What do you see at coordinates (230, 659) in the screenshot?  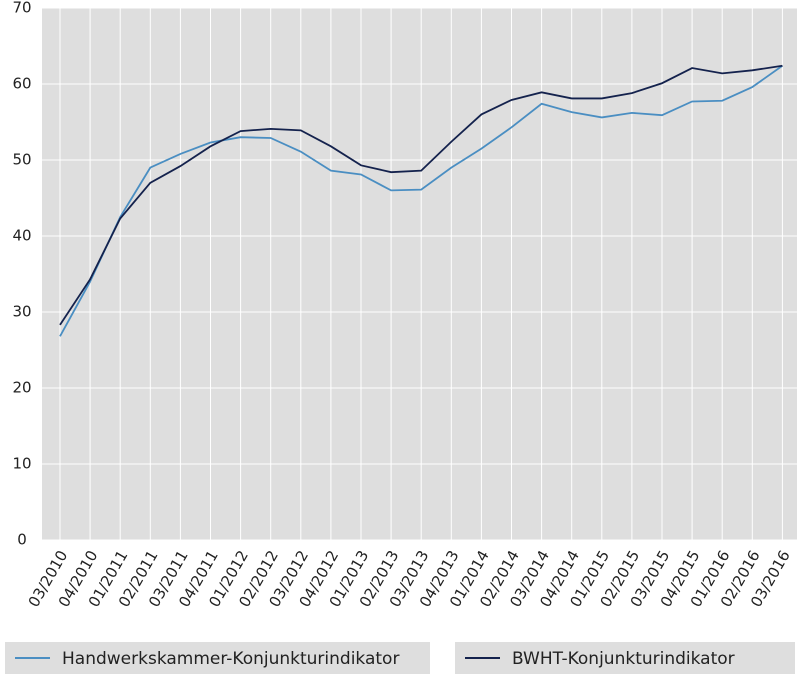 I see `legend-label: Handwerkskammer-Konjunkturindikator` at bounding box center [230, 659].